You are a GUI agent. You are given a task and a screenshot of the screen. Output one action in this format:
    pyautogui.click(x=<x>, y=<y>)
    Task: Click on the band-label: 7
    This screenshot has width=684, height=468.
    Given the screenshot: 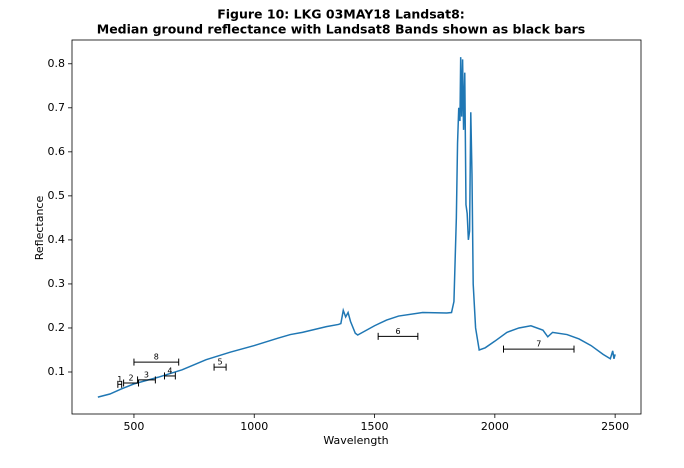 What is the action you would take?
    pyautogui.click(x=538, y=344)
    